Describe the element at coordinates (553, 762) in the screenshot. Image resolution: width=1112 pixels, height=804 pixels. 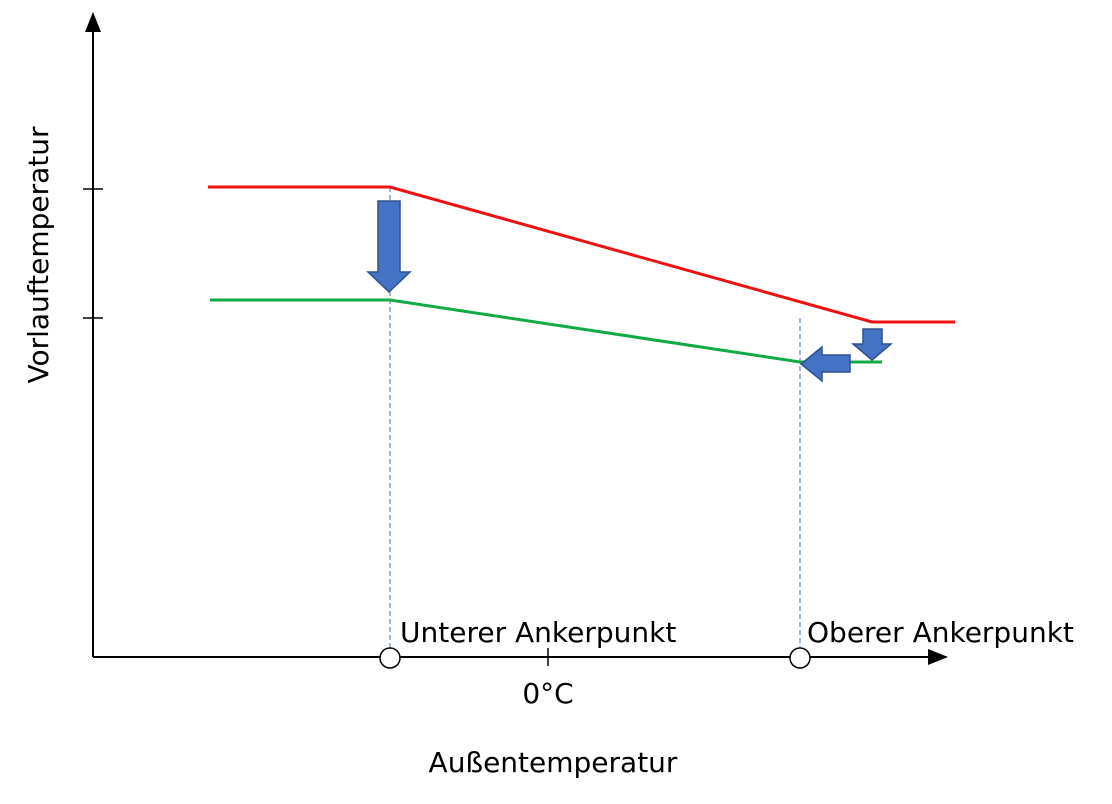
I see `x-axis-label: Außentemperatur` at that location.